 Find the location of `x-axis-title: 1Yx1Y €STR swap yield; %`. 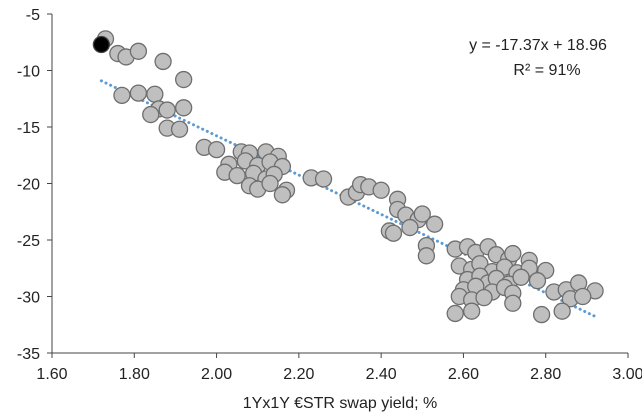

x-axis-title: 1Yx1Y €STR swap yield; % is located at coordinates (340, 403).